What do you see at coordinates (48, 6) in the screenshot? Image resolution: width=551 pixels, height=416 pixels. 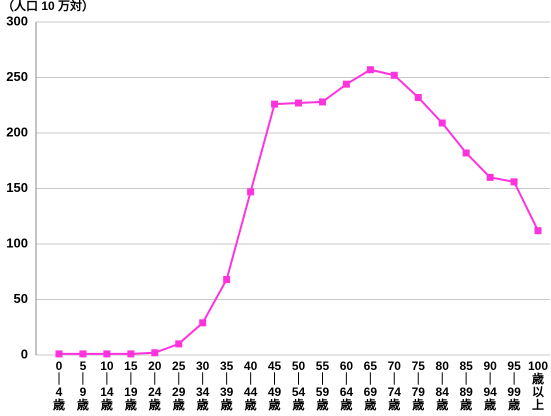 I see `y-axis-label: （人口 10 万対）` at bounding box center [48, 6].